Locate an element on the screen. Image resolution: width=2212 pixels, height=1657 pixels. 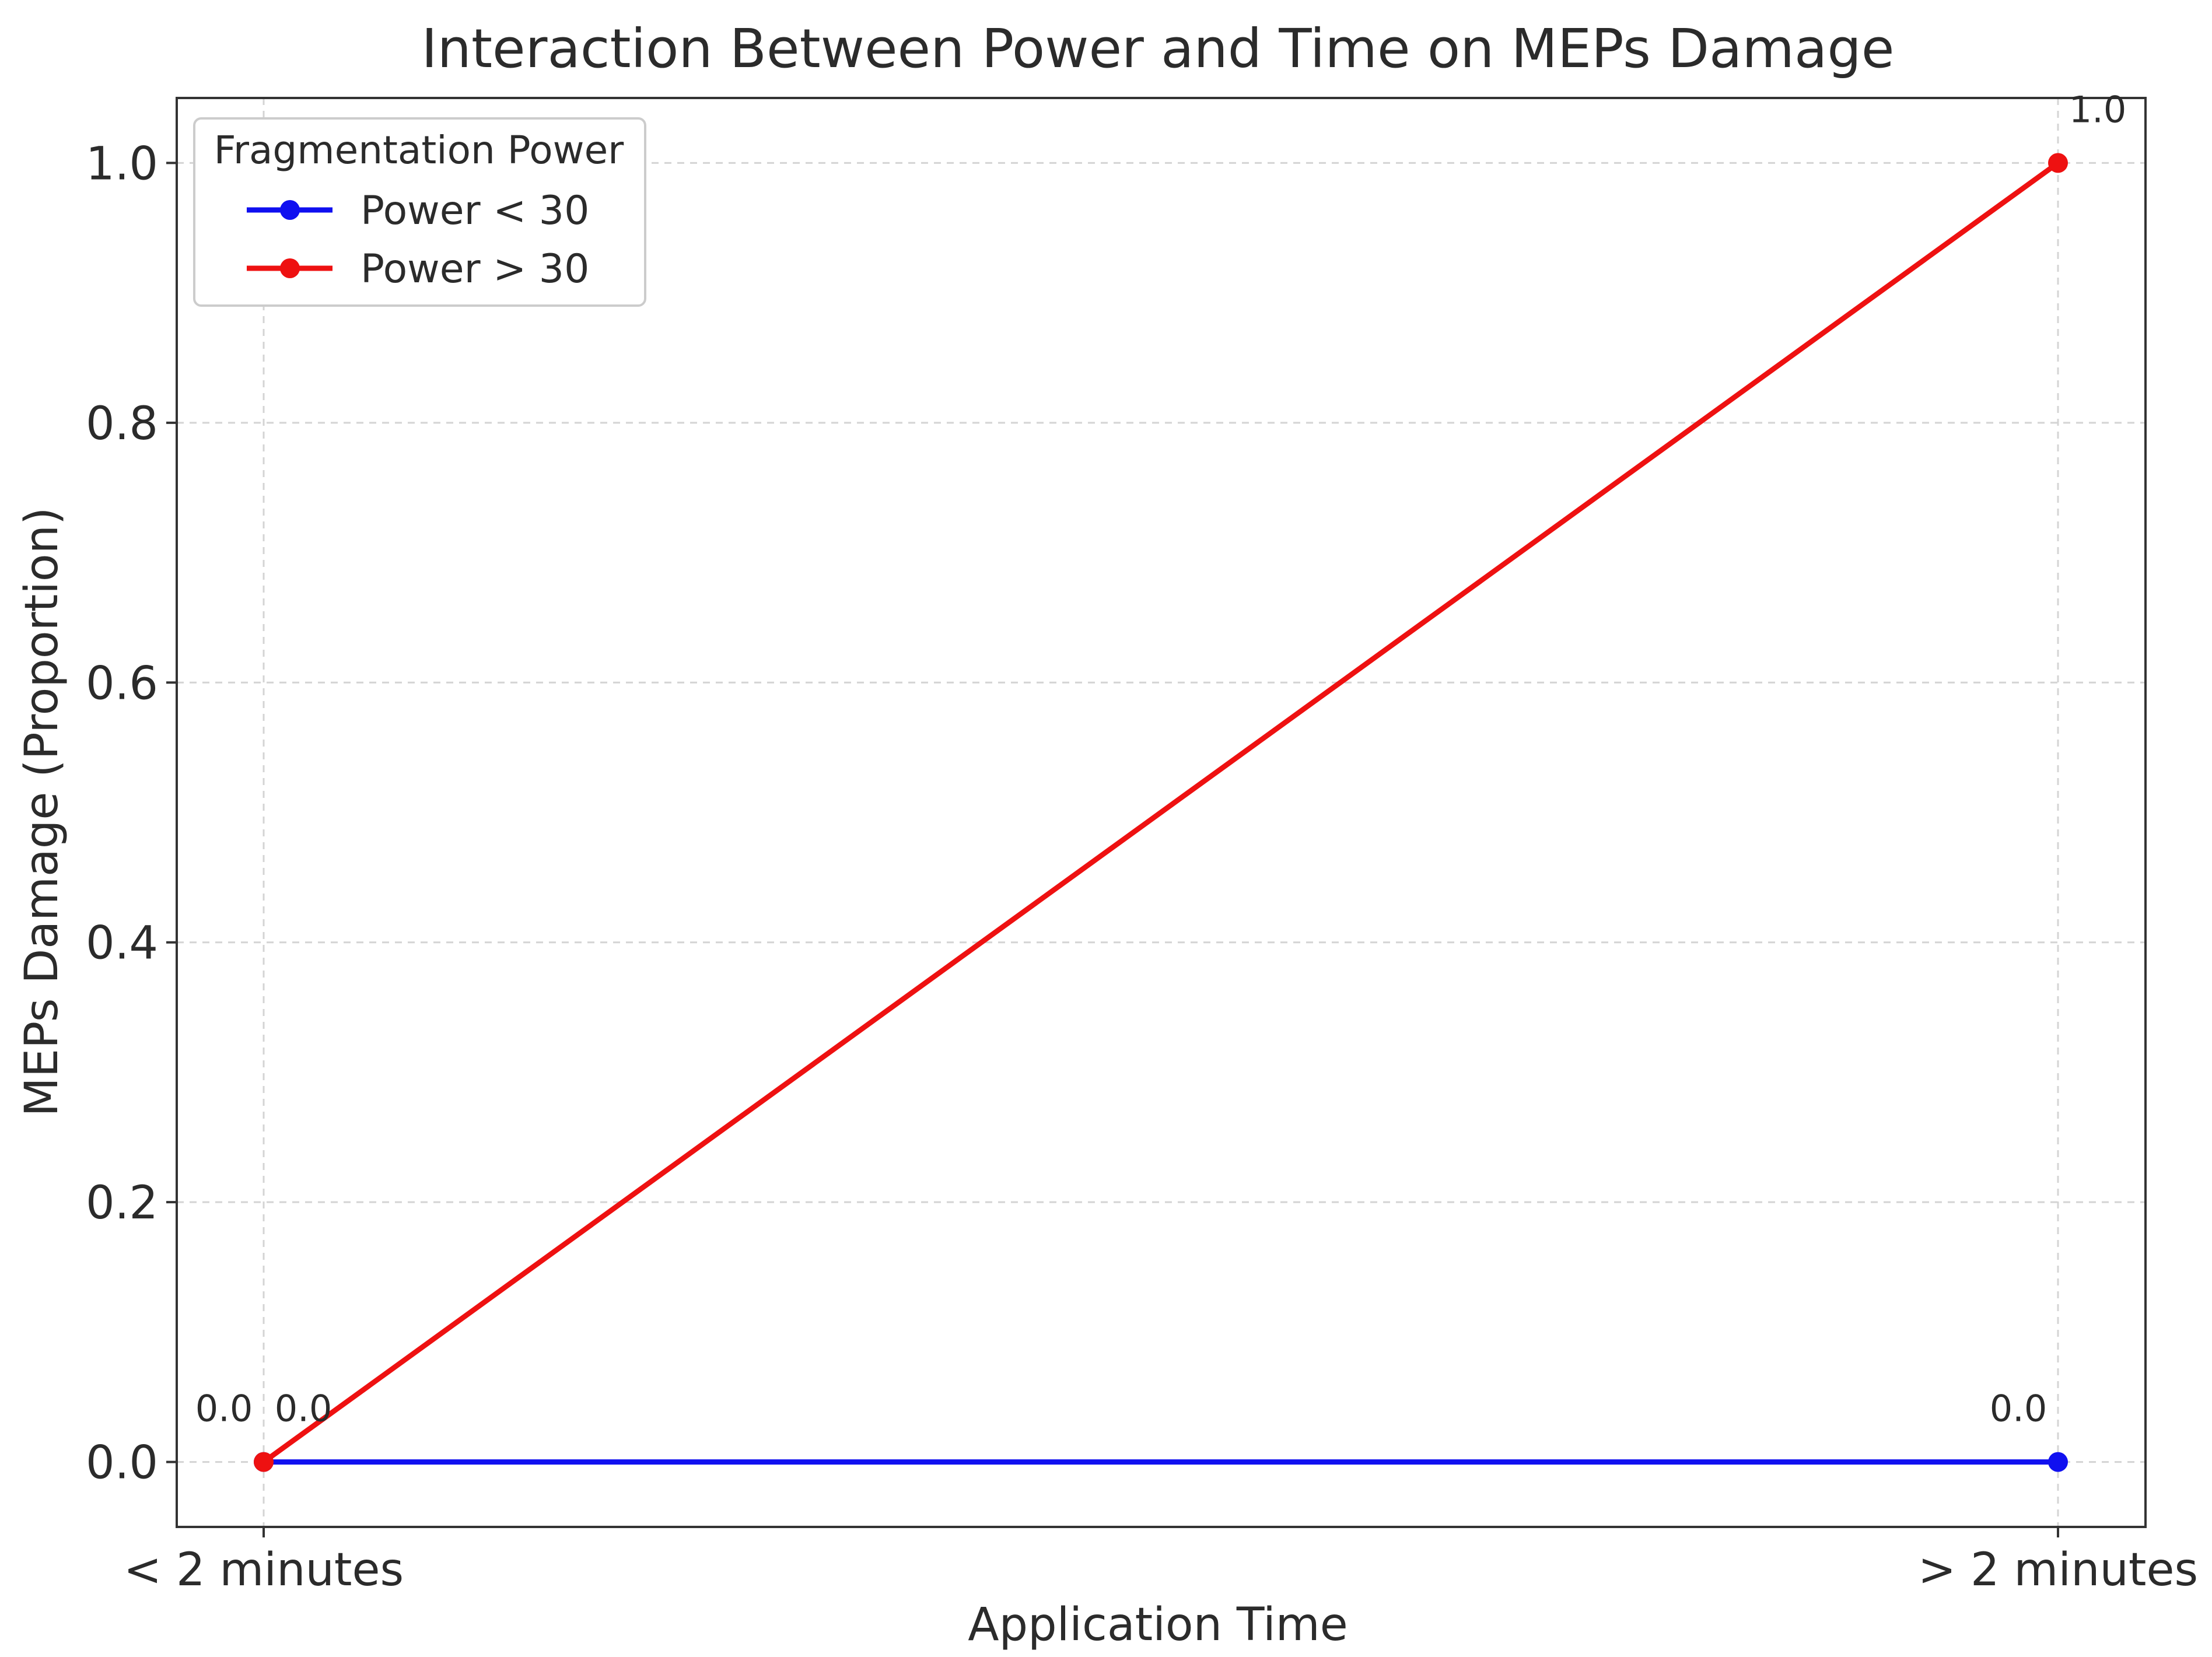
y-tick-label: 0.2 is located at coordinates (122, 1203).